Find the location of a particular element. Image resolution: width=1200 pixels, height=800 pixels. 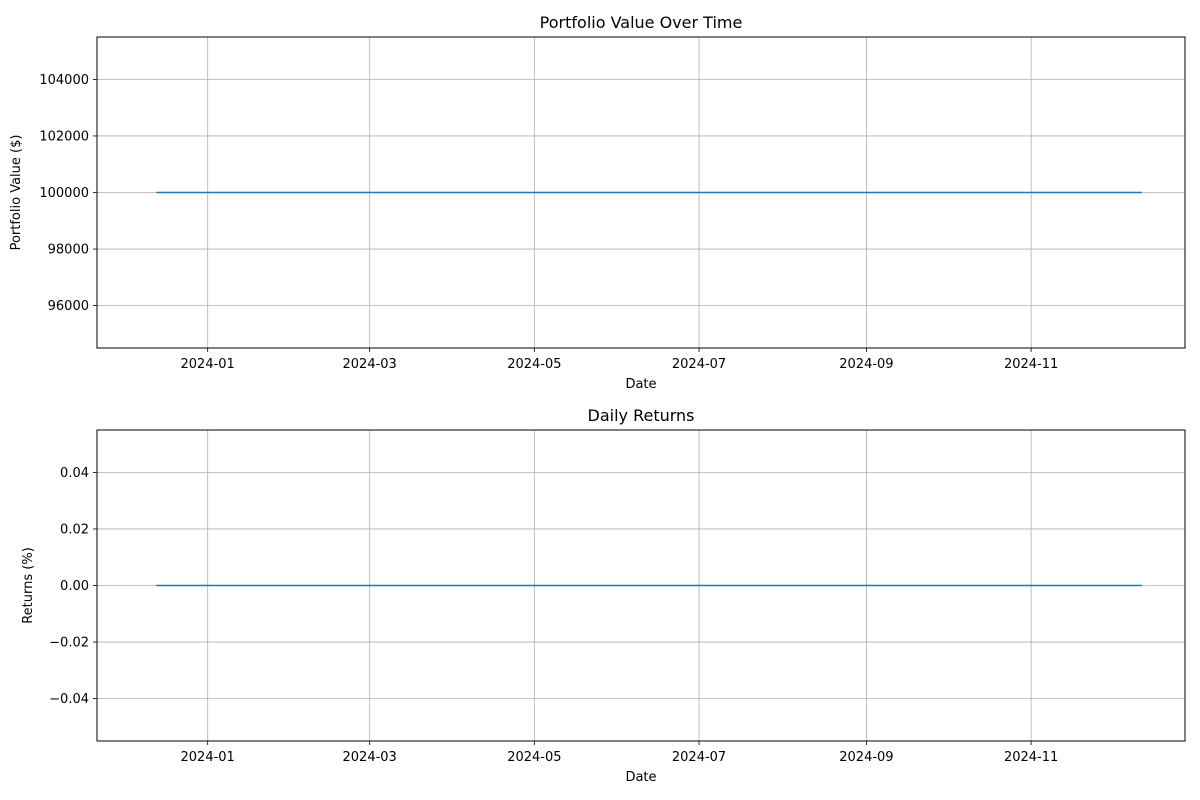

y-tick-labels: −0.04 −0.02 0.00 0.02 0.04 is located at coordinates (73, 586).